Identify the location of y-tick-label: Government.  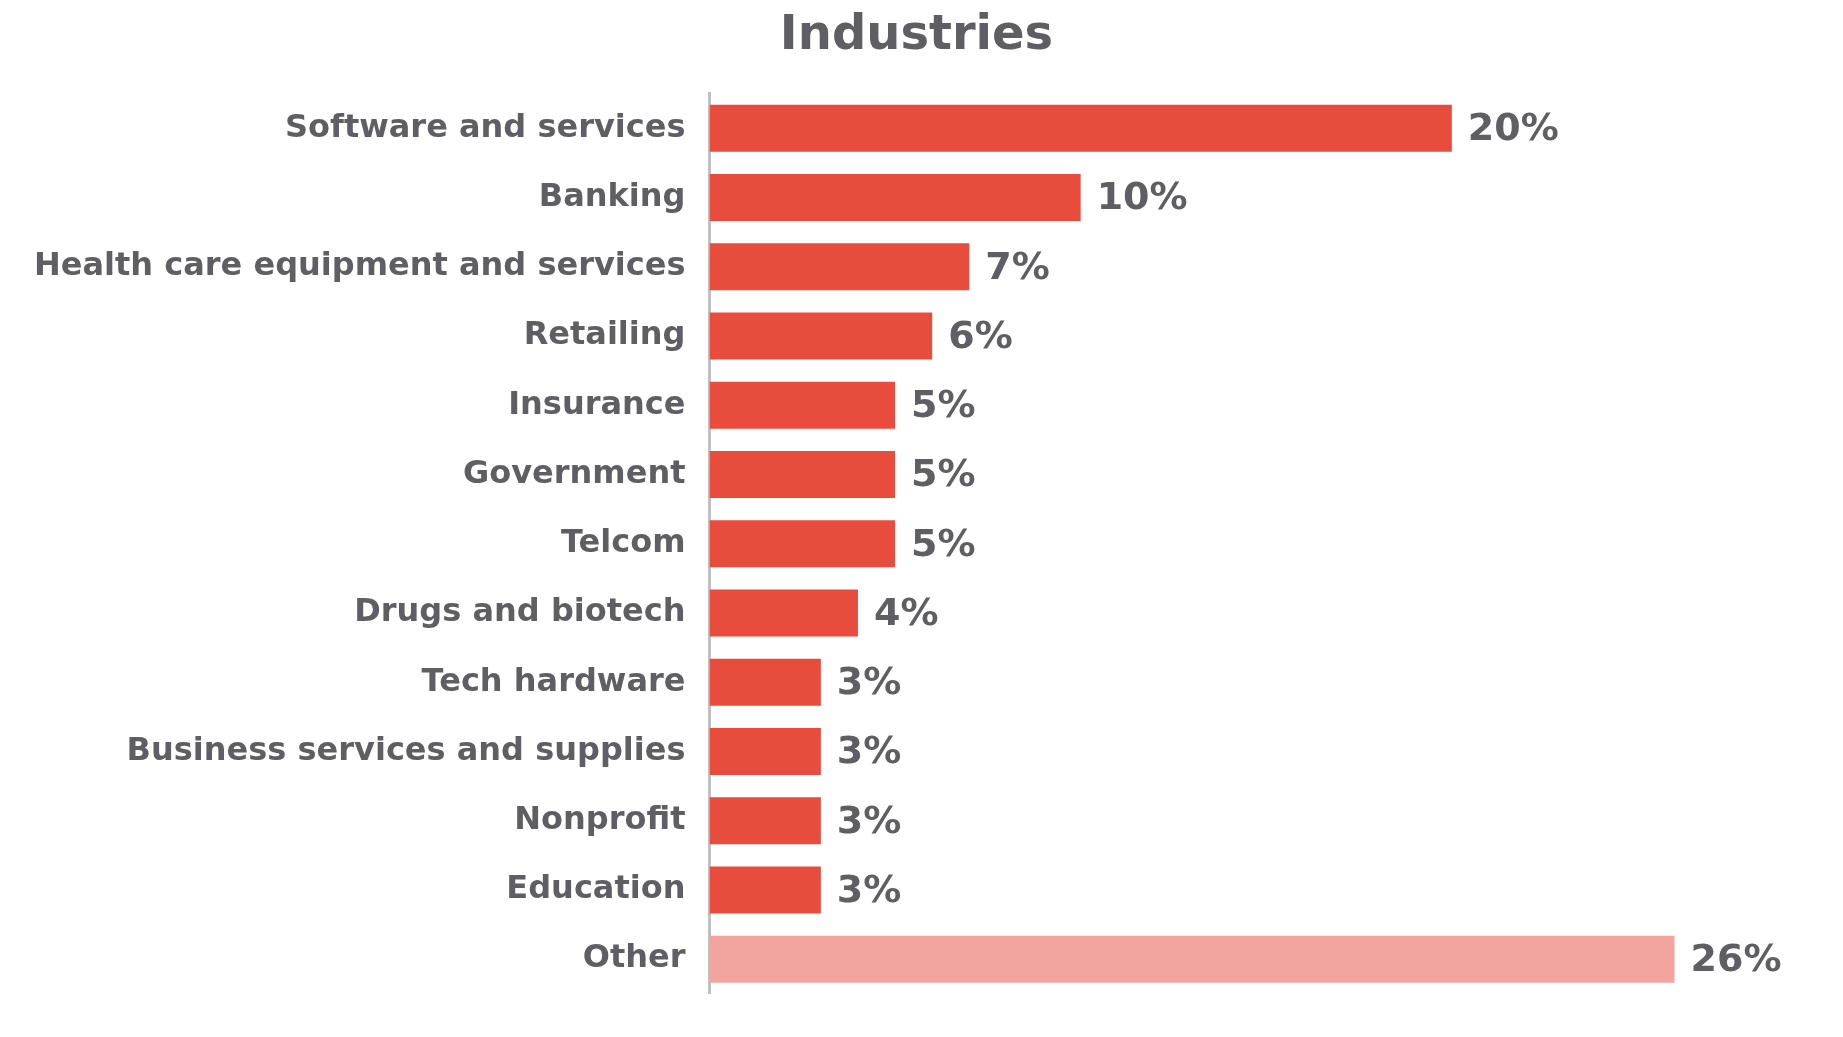
(574, 471).